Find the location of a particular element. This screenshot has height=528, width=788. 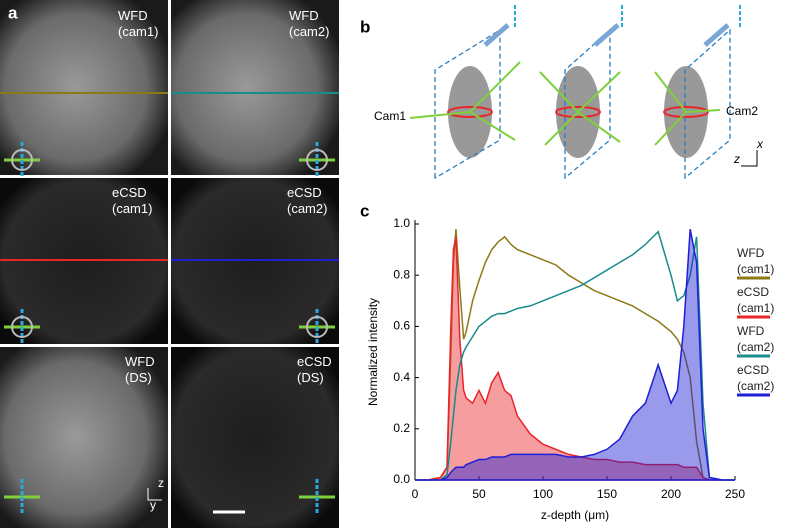

axis-glyph: y is located at coordinates (153, 505).